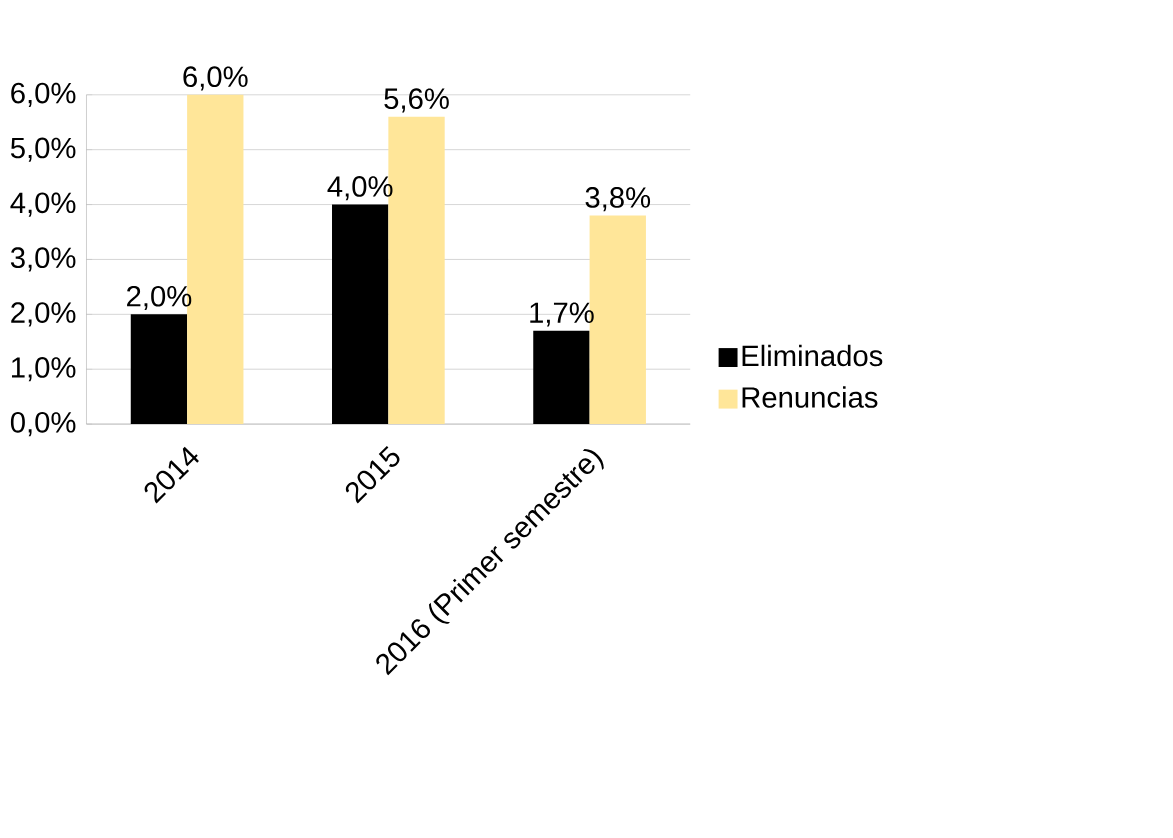  Describe the element at coordinates (43, 424) in the screenshot. I see `y-tick-label: 0,0%` at that location.